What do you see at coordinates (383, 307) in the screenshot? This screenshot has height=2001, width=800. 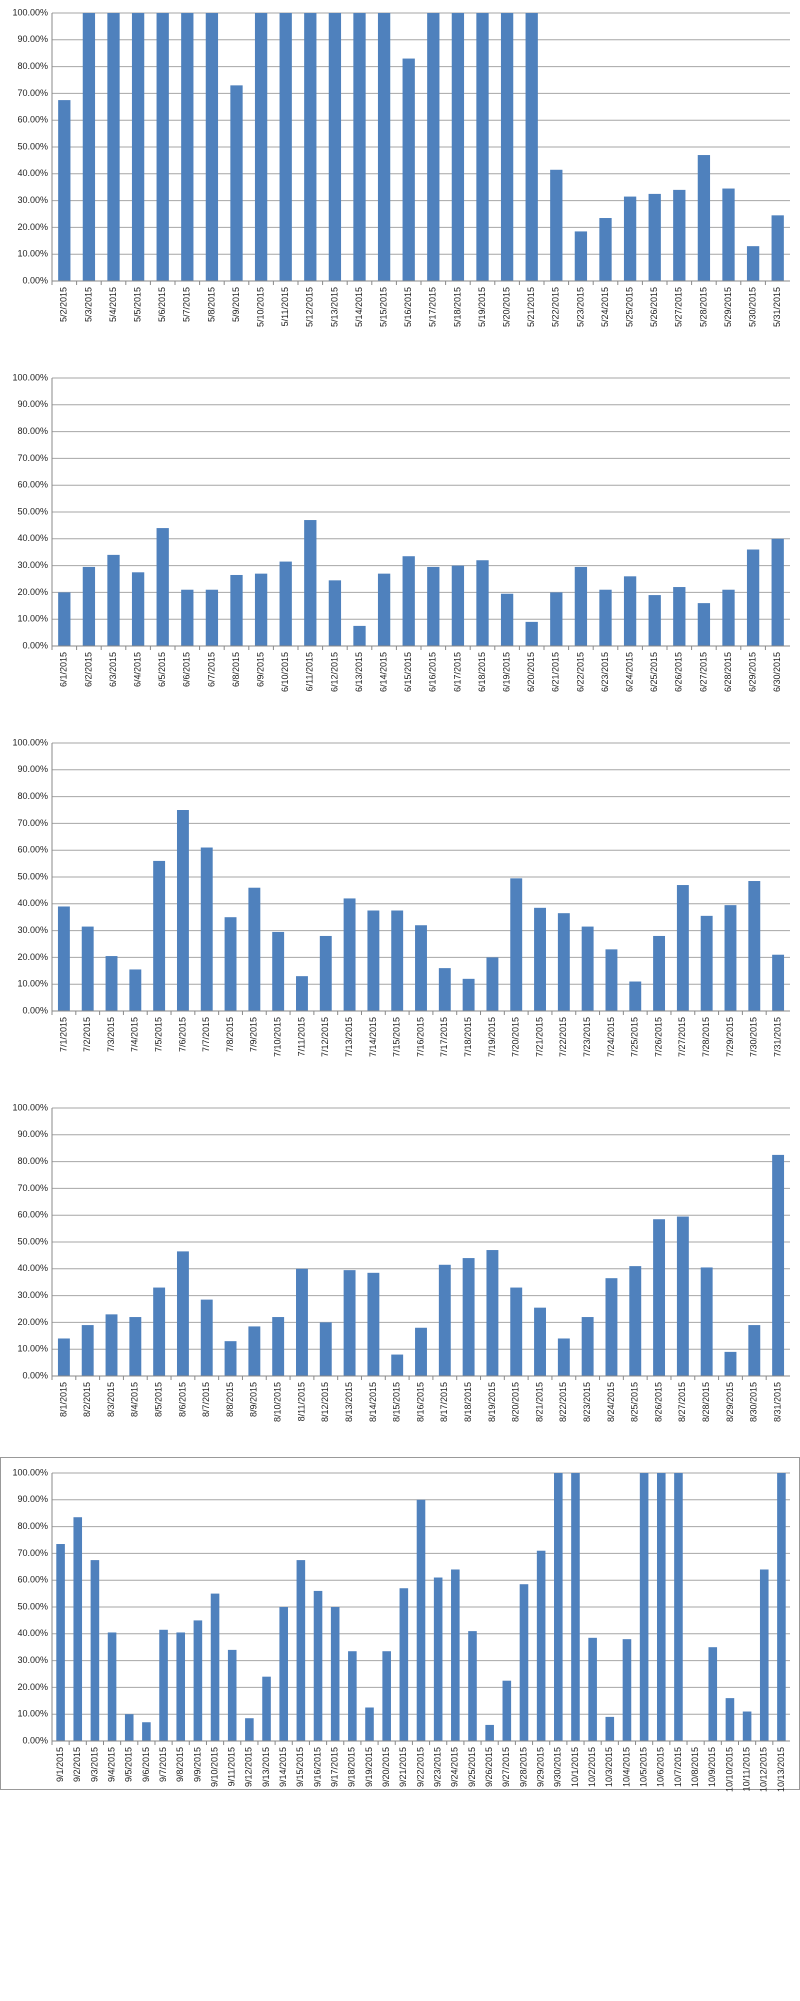 I see `x-tick-label: 5/15/2015` at bounding box center [383, 307].